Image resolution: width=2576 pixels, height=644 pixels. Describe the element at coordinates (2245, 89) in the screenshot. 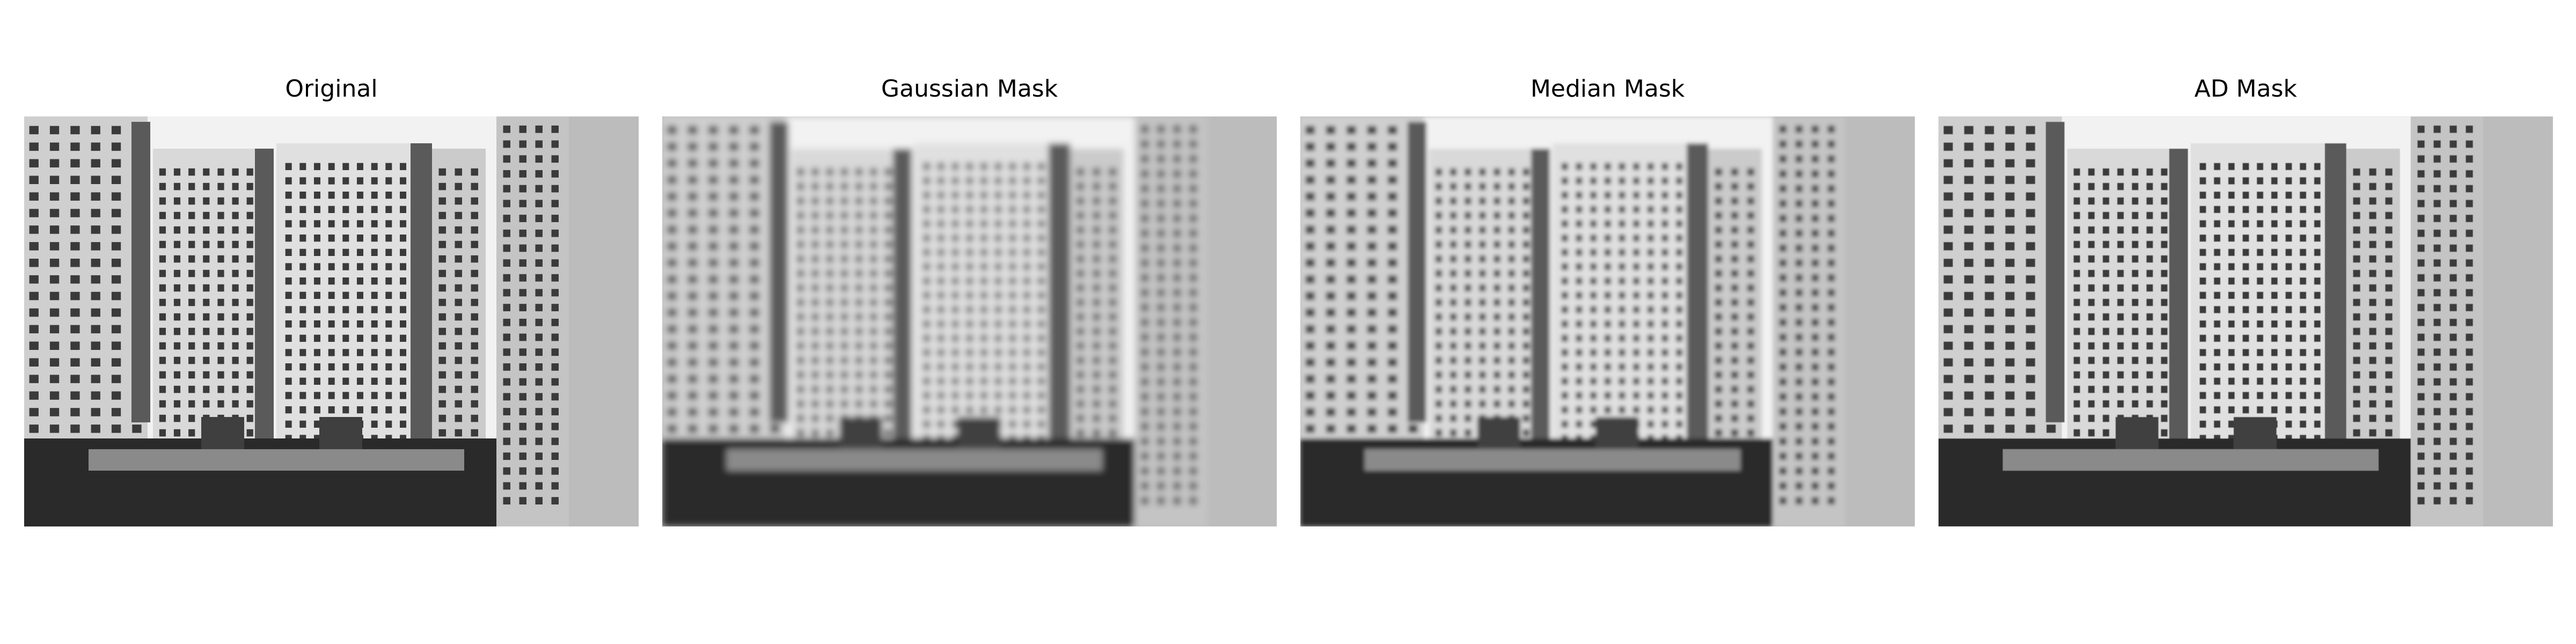

I see `panel-title-ad: AD Mask` at that location.